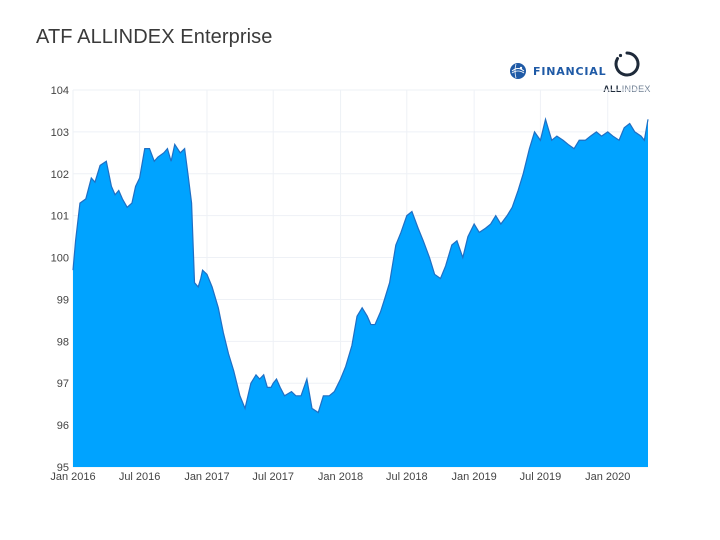 This screenshot has height=540, width=720. Describe the element at coordinates (63, 342) in the screenshot. I see `y-tick-label: 98` at that location.